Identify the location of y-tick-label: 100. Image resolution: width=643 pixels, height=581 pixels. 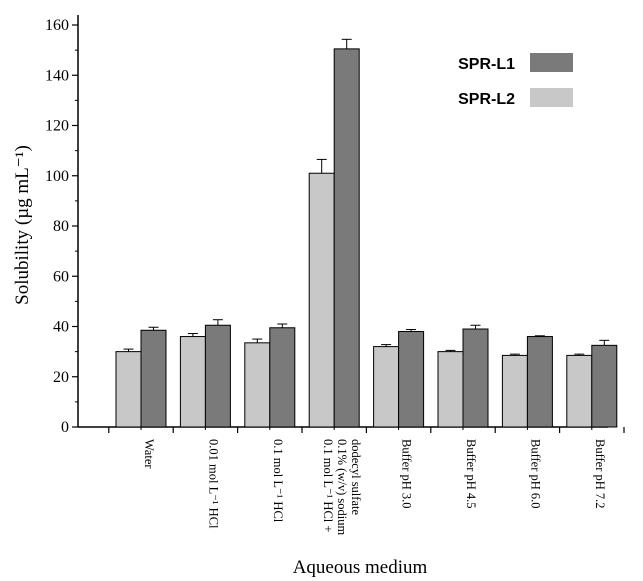
(57, 176).